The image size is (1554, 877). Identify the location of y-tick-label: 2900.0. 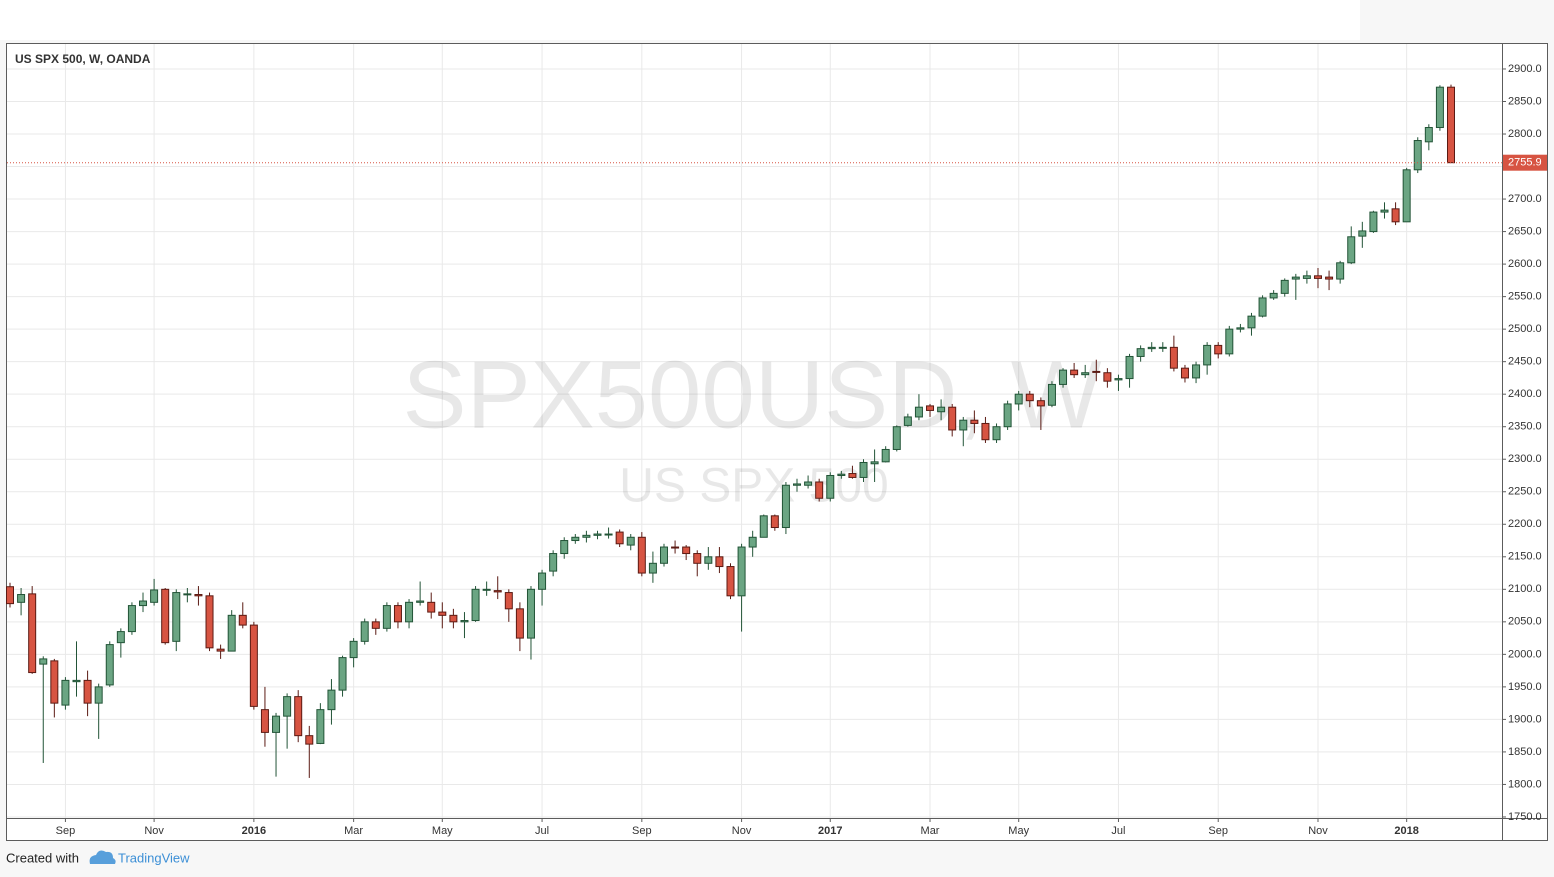
(1525, 69).